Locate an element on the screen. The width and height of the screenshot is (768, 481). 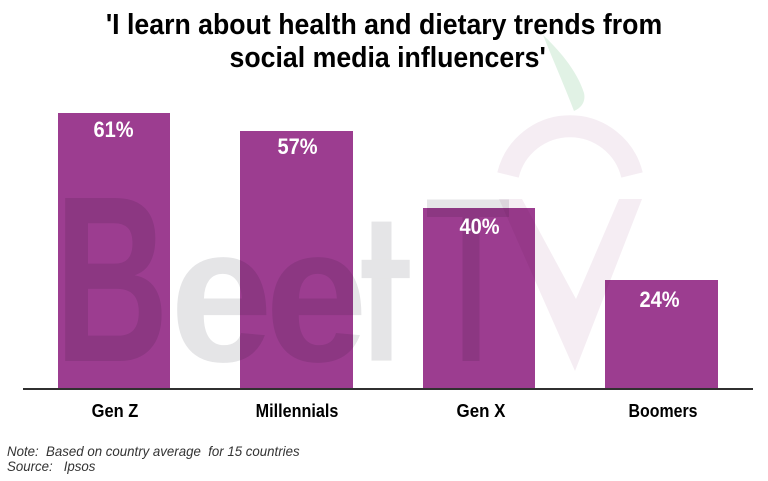
svg-text: B is located at coordinates (112, 279).